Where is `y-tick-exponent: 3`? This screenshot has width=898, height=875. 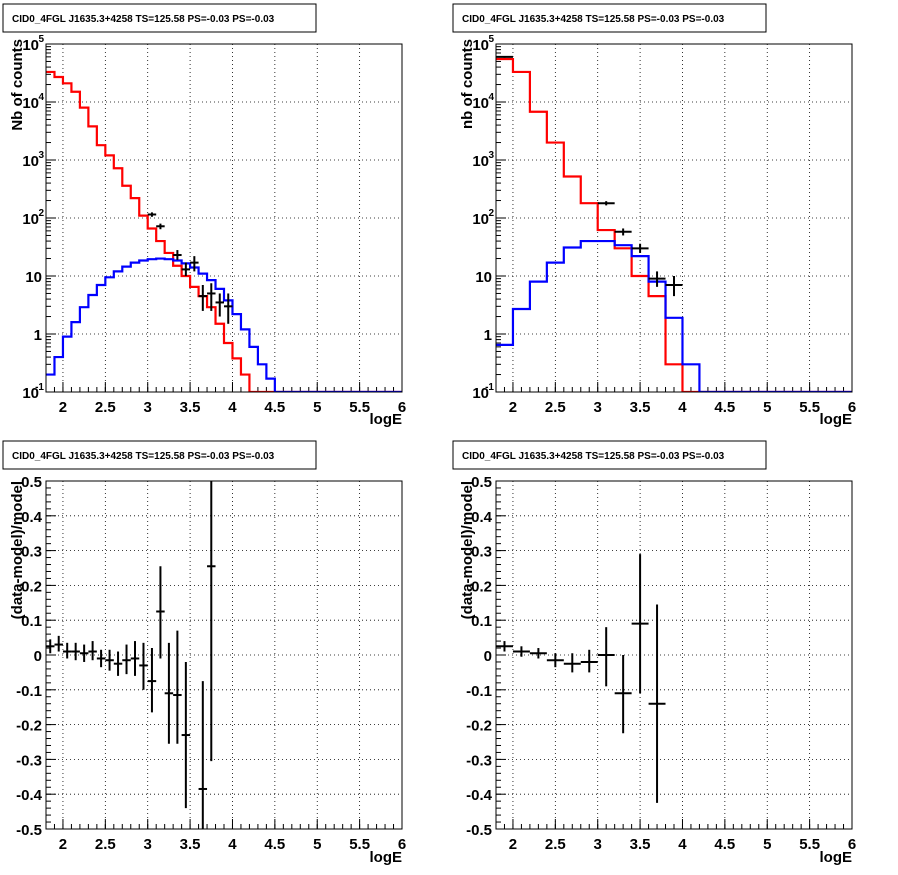 y-tick-exponent: 3 is located at coordinates (41, 155).